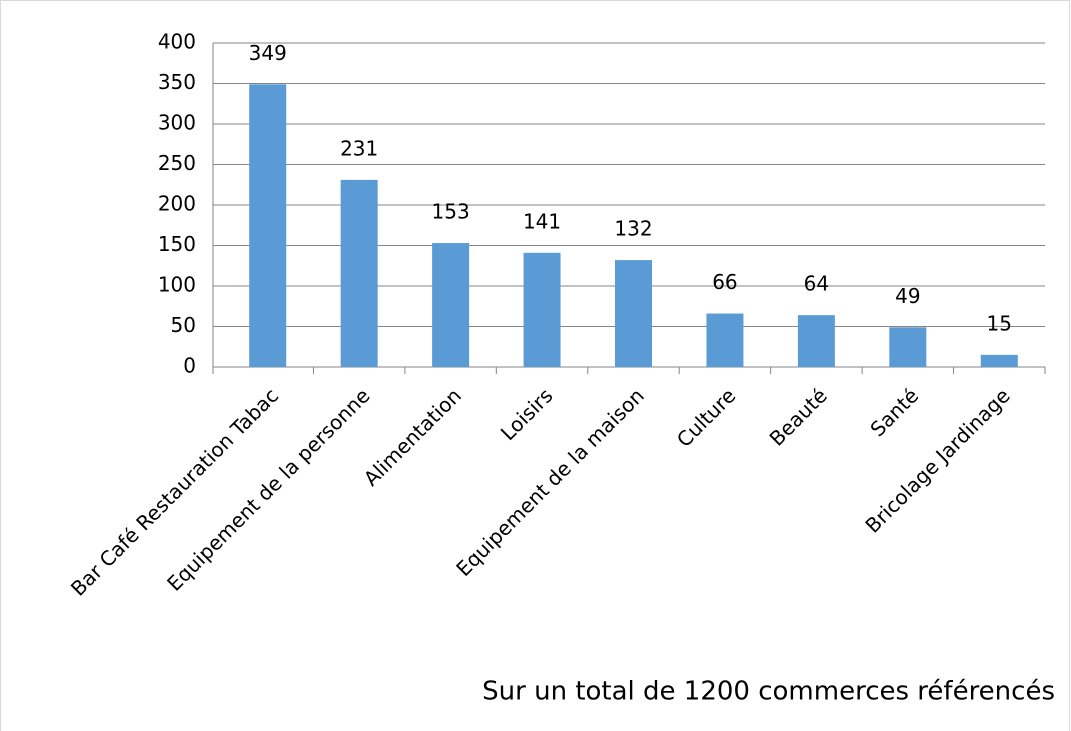 The image size is (1071, 731). I want to click on data-label: 141, so click(542, 221).